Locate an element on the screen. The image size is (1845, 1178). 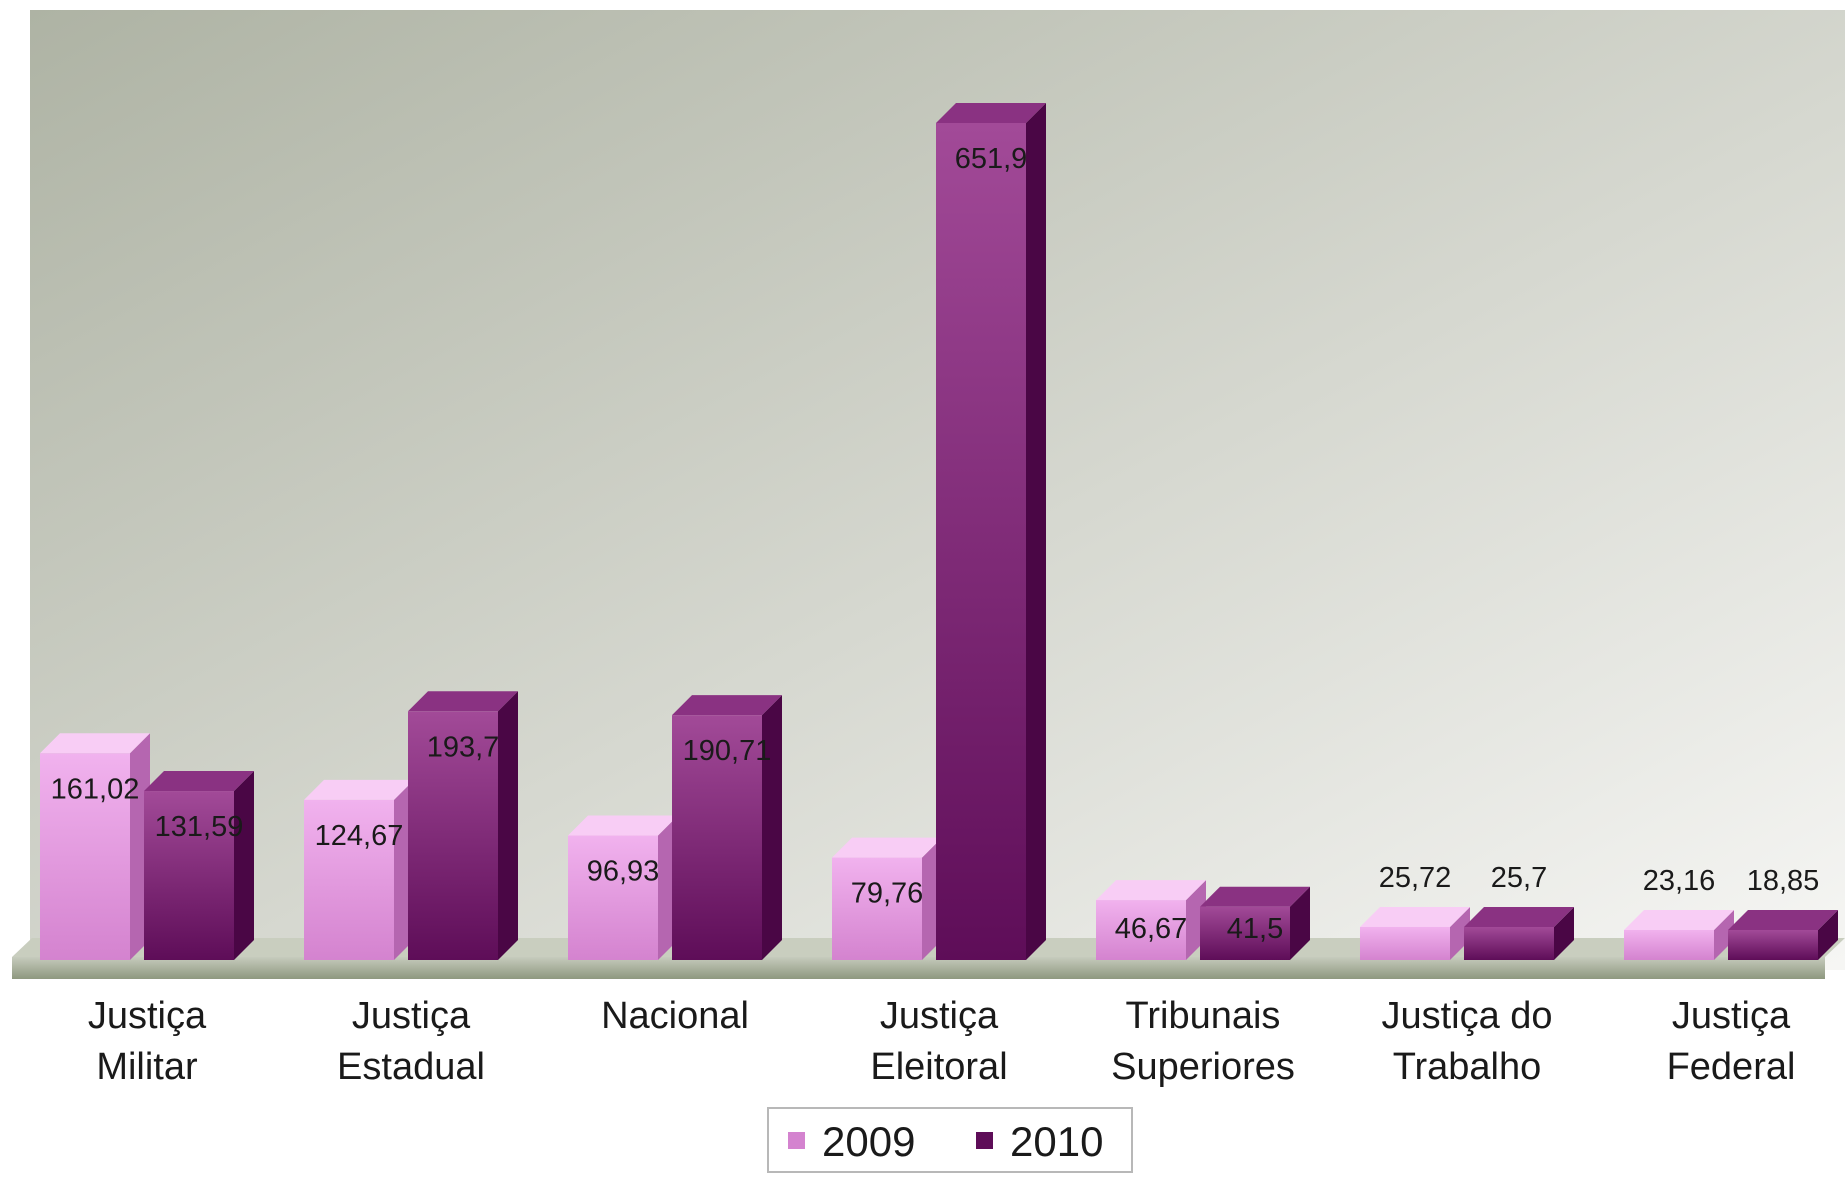
category-label-1-0: Justiça is located at coordinates (411, 1016).